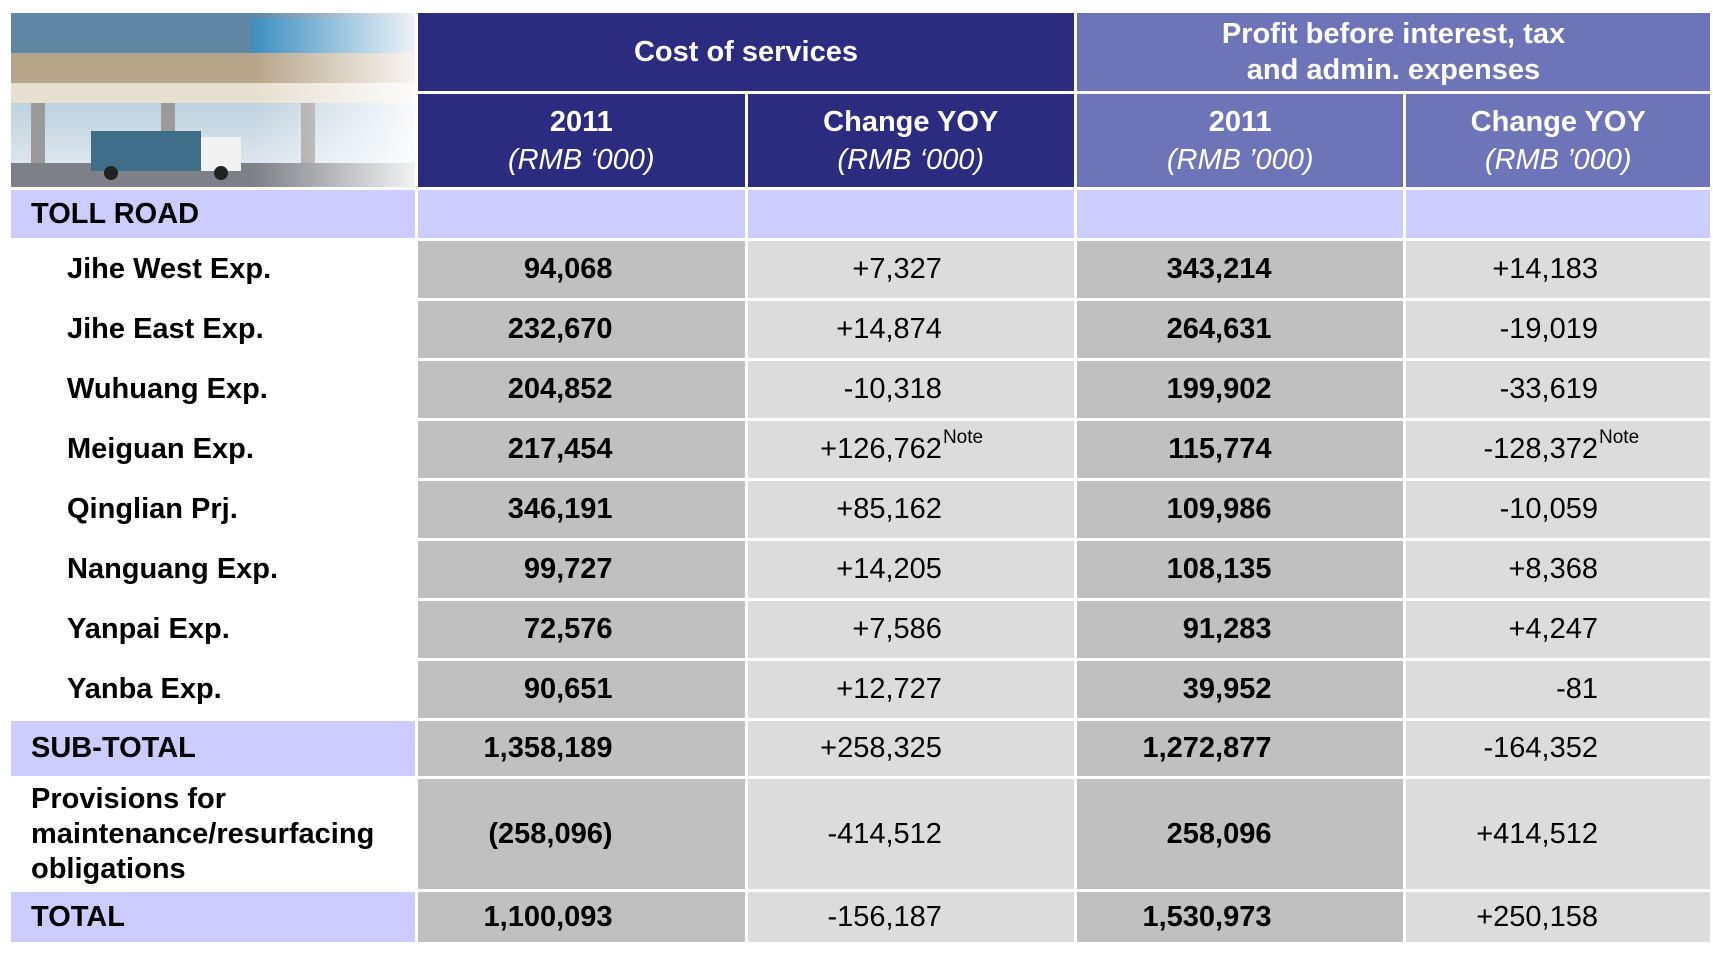  Describe the element at coordinates (1219, 389) in the screenshot. I see `value: 199,902` at that location.